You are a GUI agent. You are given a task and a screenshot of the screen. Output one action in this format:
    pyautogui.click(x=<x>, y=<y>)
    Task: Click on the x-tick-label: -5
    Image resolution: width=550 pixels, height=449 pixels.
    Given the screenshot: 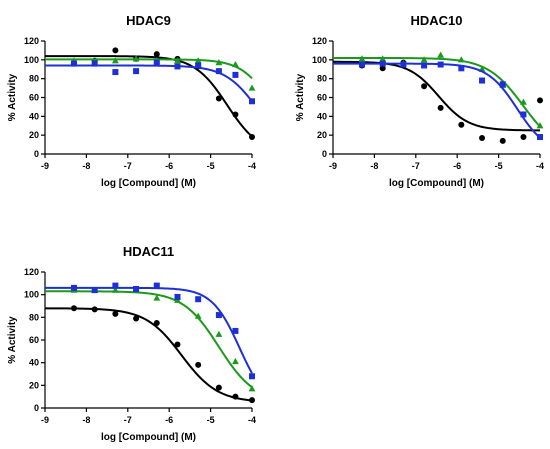 What is the action you would take?
    pyautogui.click(x=211, y=420)
    